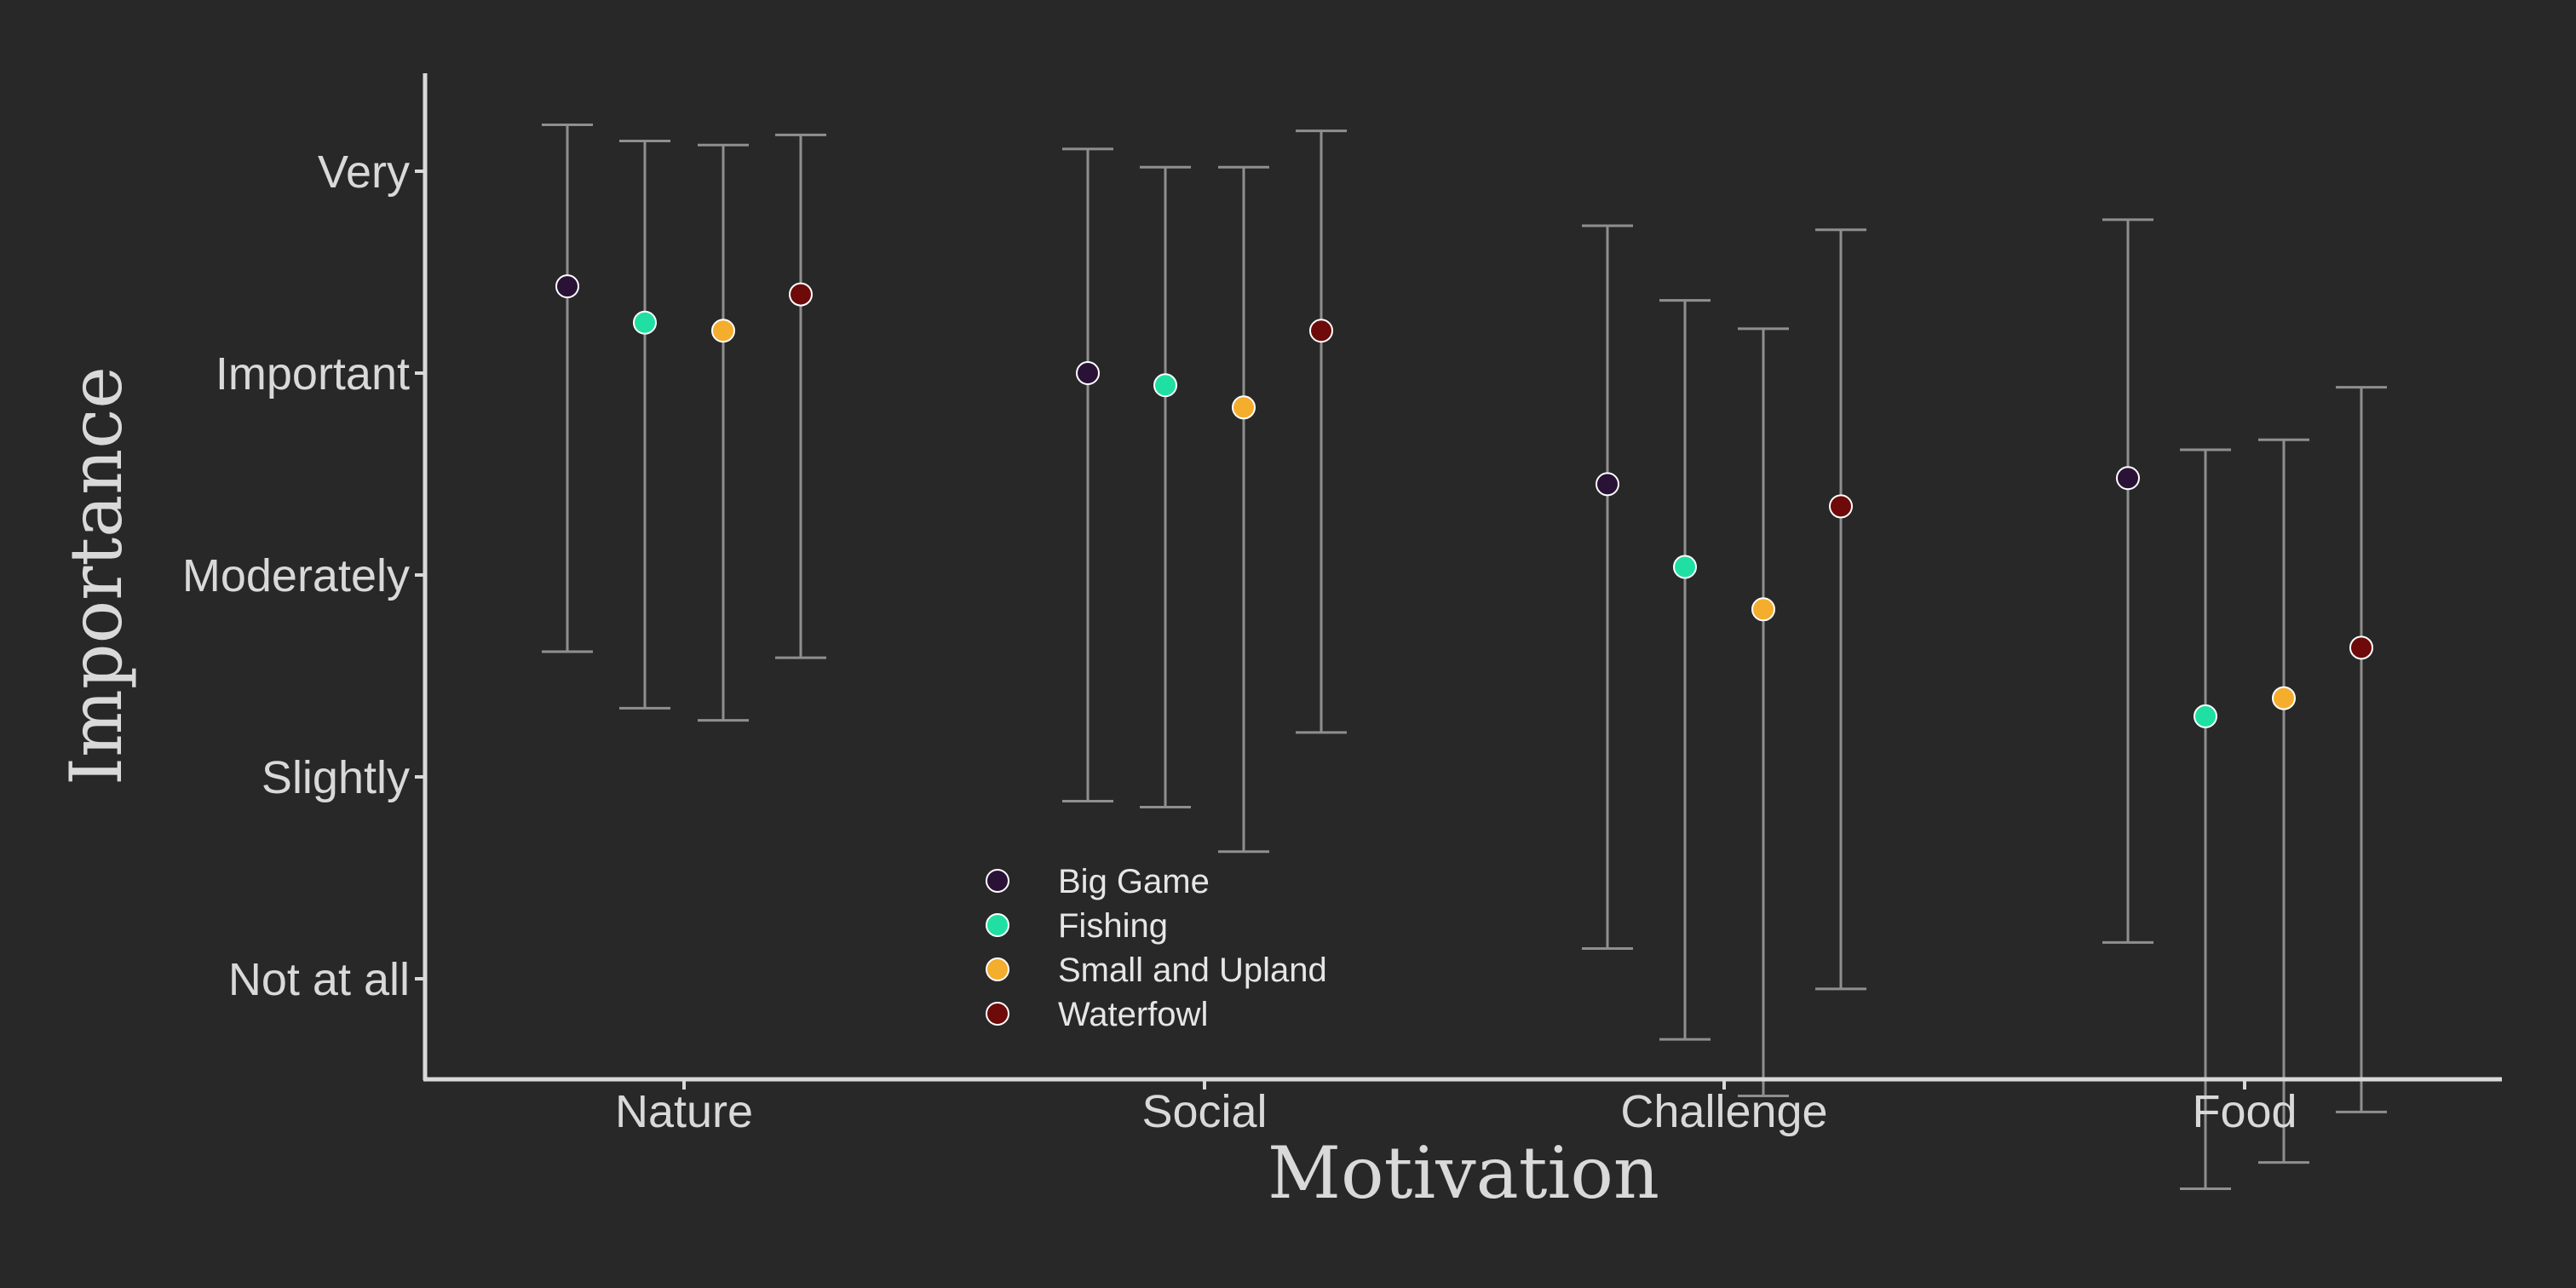 This screenshot has height=1288, width=2576. What do you see at coordinates (313, 374) in the screenshot?
I see `y-tick-label: Important` at bounding box center [313, 374].